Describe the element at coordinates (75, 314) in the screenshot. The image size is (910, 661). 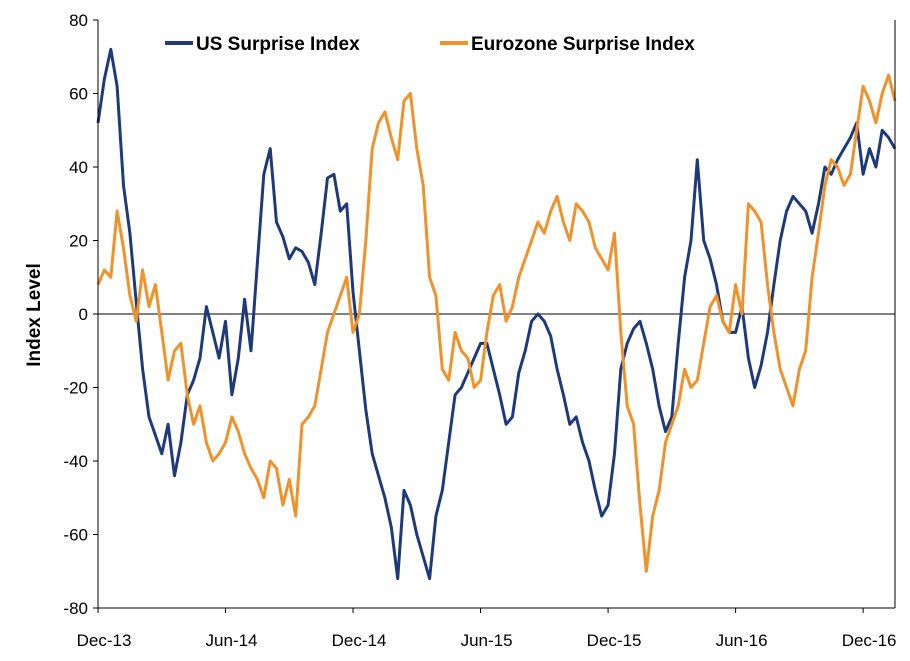
I see `y-axis-tick-labels: 80 60 40 20 0 -20 -40 -60 -80` at that location.